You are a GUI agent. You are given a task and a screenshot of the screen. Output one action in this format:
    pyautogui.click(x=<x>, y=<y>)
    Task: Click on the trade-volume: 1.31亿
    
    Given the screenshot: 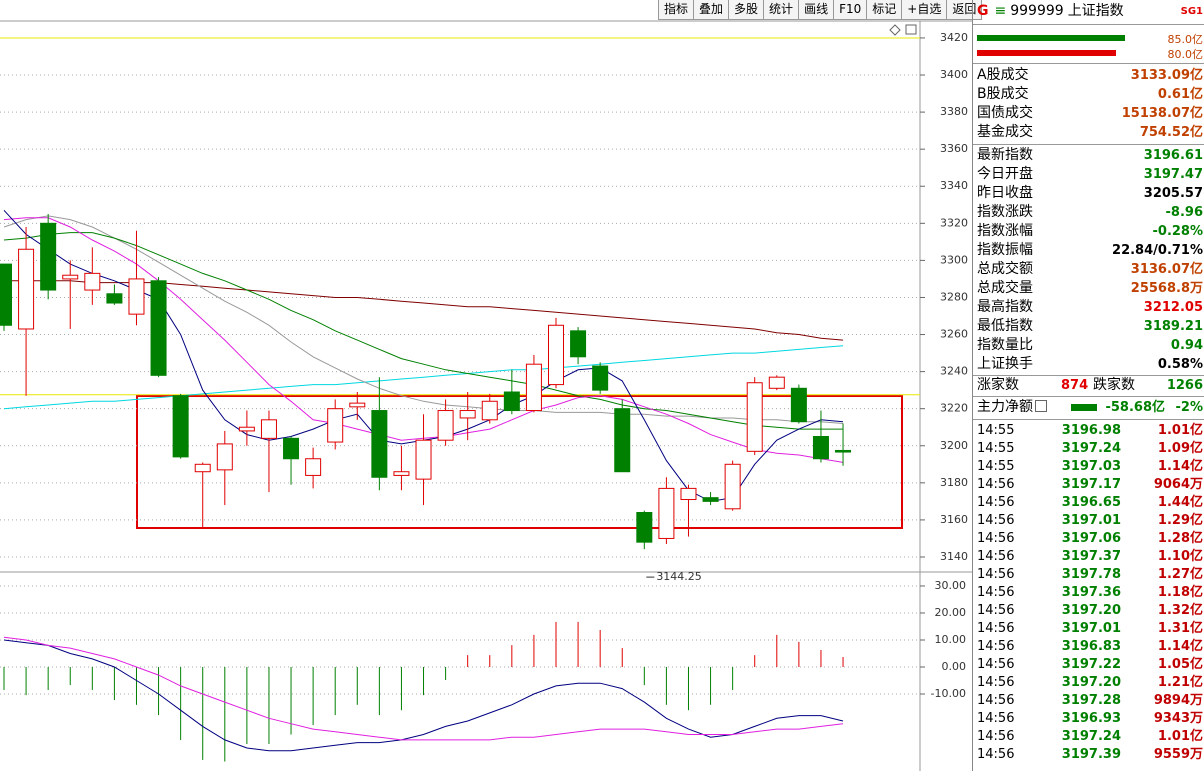 What is the action you would take?
    pyautogui.click(x=1180, y=628)
    